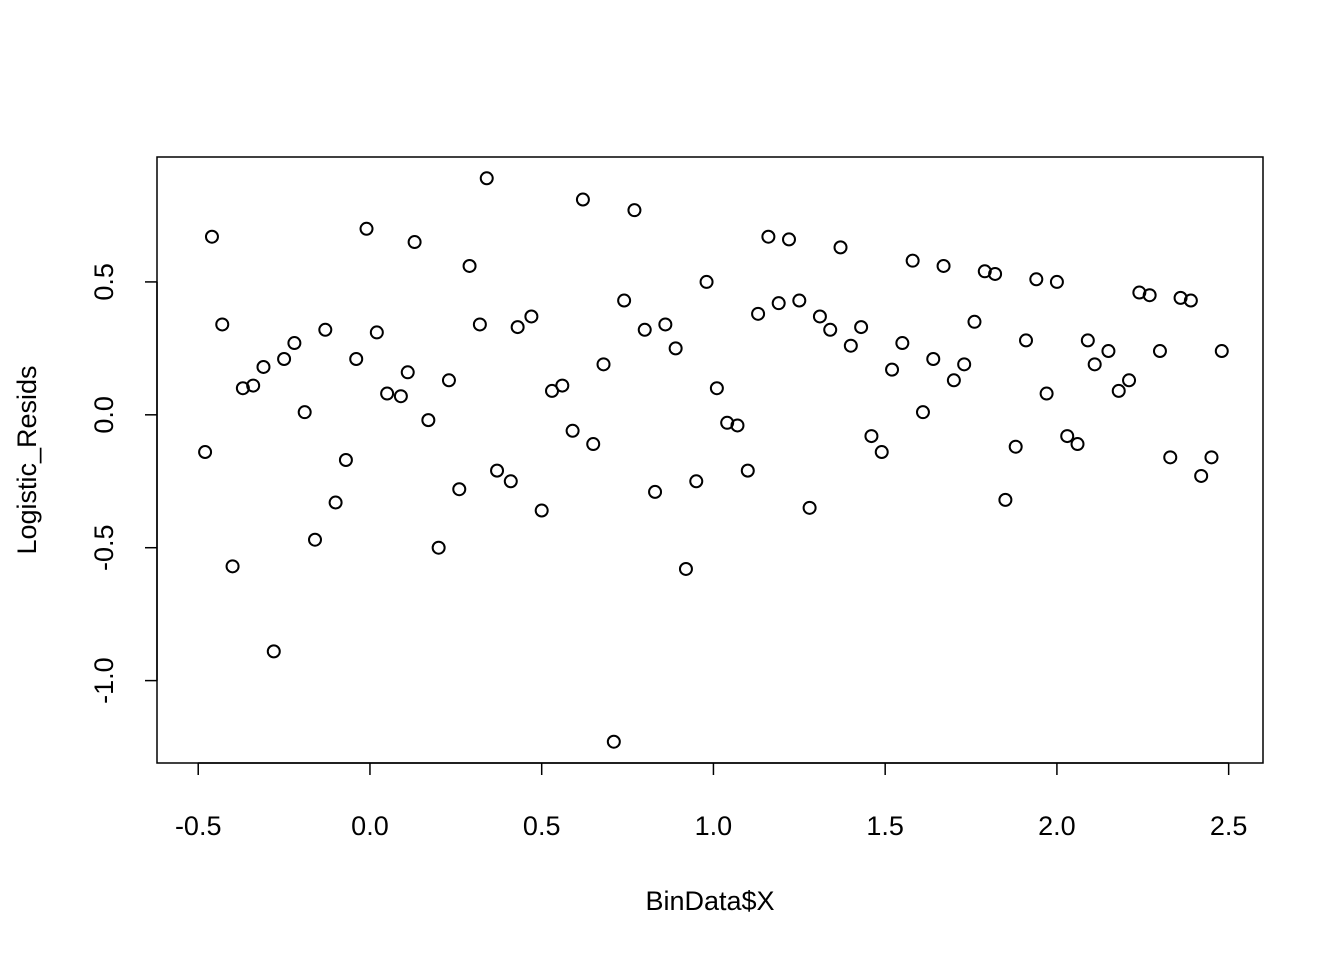 The width and height of the screenshot is (1344, 960). What do you see at coordinates (104, 547) in the screenshot?
I see `y-tick-label: -0.5` at bounding box center [104, 547].